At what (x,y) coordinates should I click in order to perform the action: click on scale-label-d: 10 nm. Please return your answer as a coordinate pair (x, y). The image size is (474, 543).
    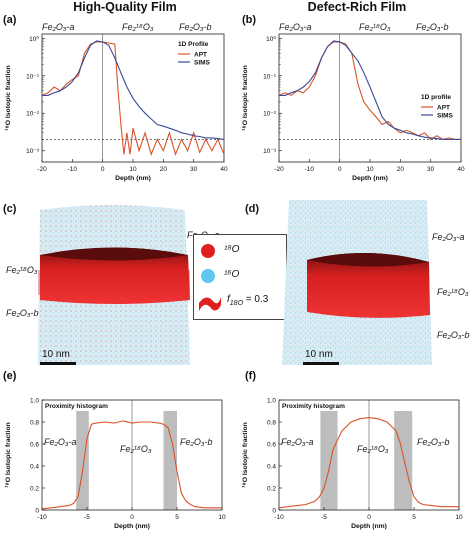
    Looking at the image, I should click on (319, 354).